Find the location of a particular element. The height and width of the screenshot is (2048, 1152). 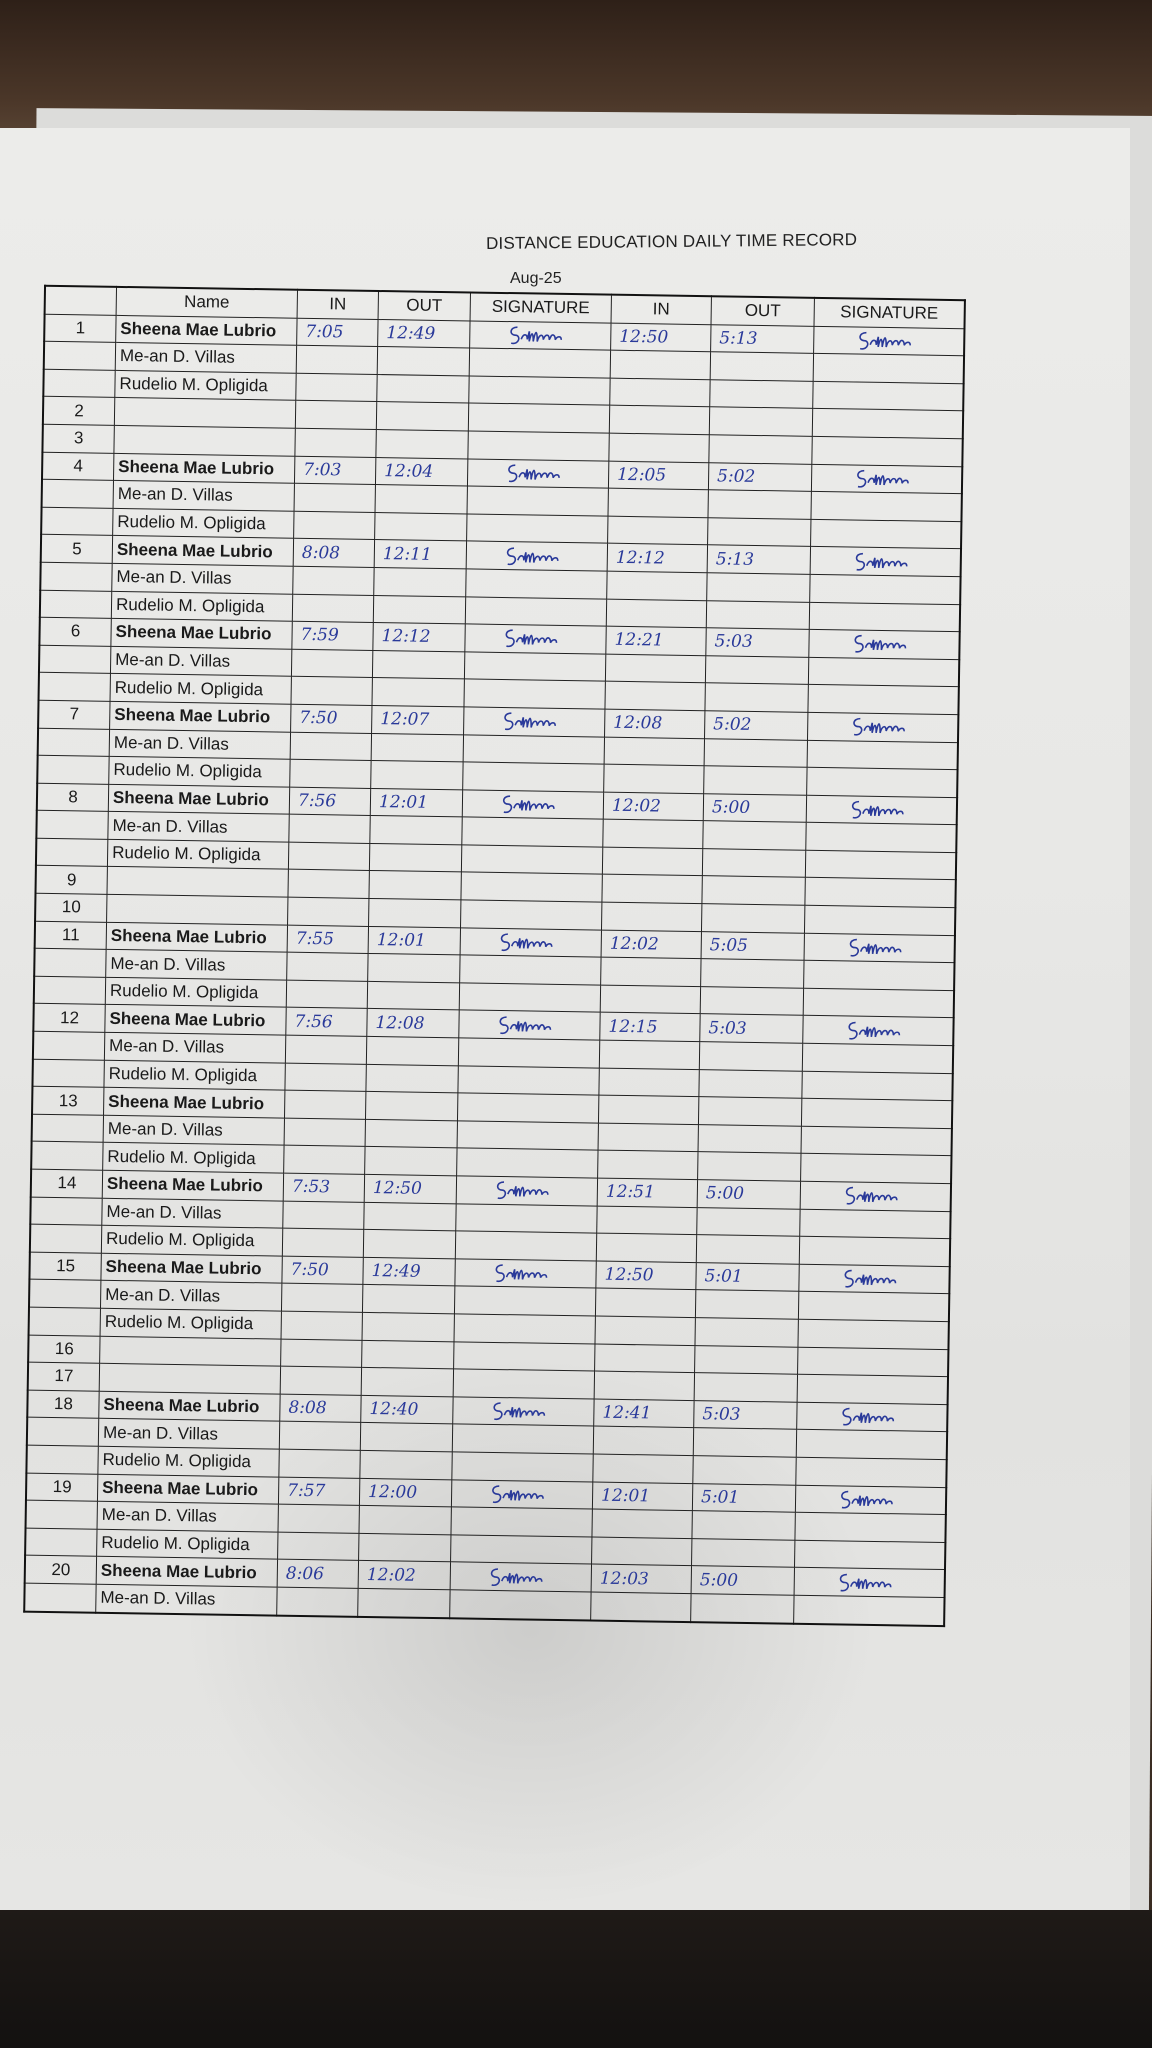

table-row: 5 Sheena Mae Lubrio 8:08 12:11 12:12 5:13 is located at coordinates (501, 555).